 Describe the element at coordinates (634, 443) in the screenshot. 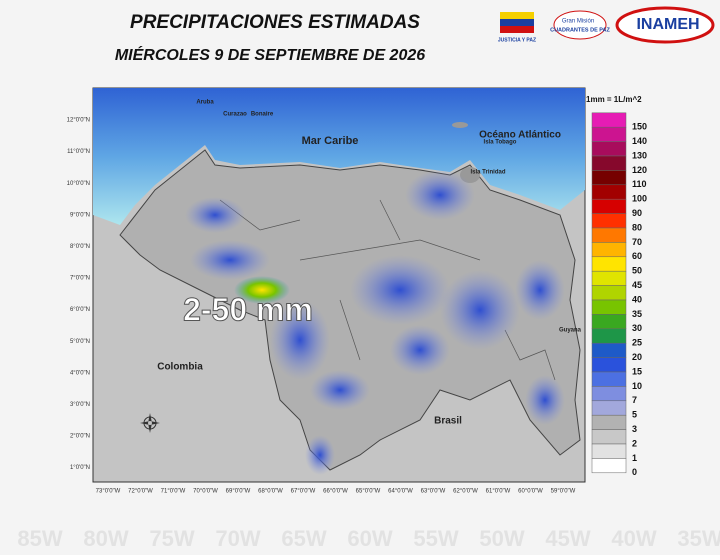

I see `legend-label: 2` at that location.